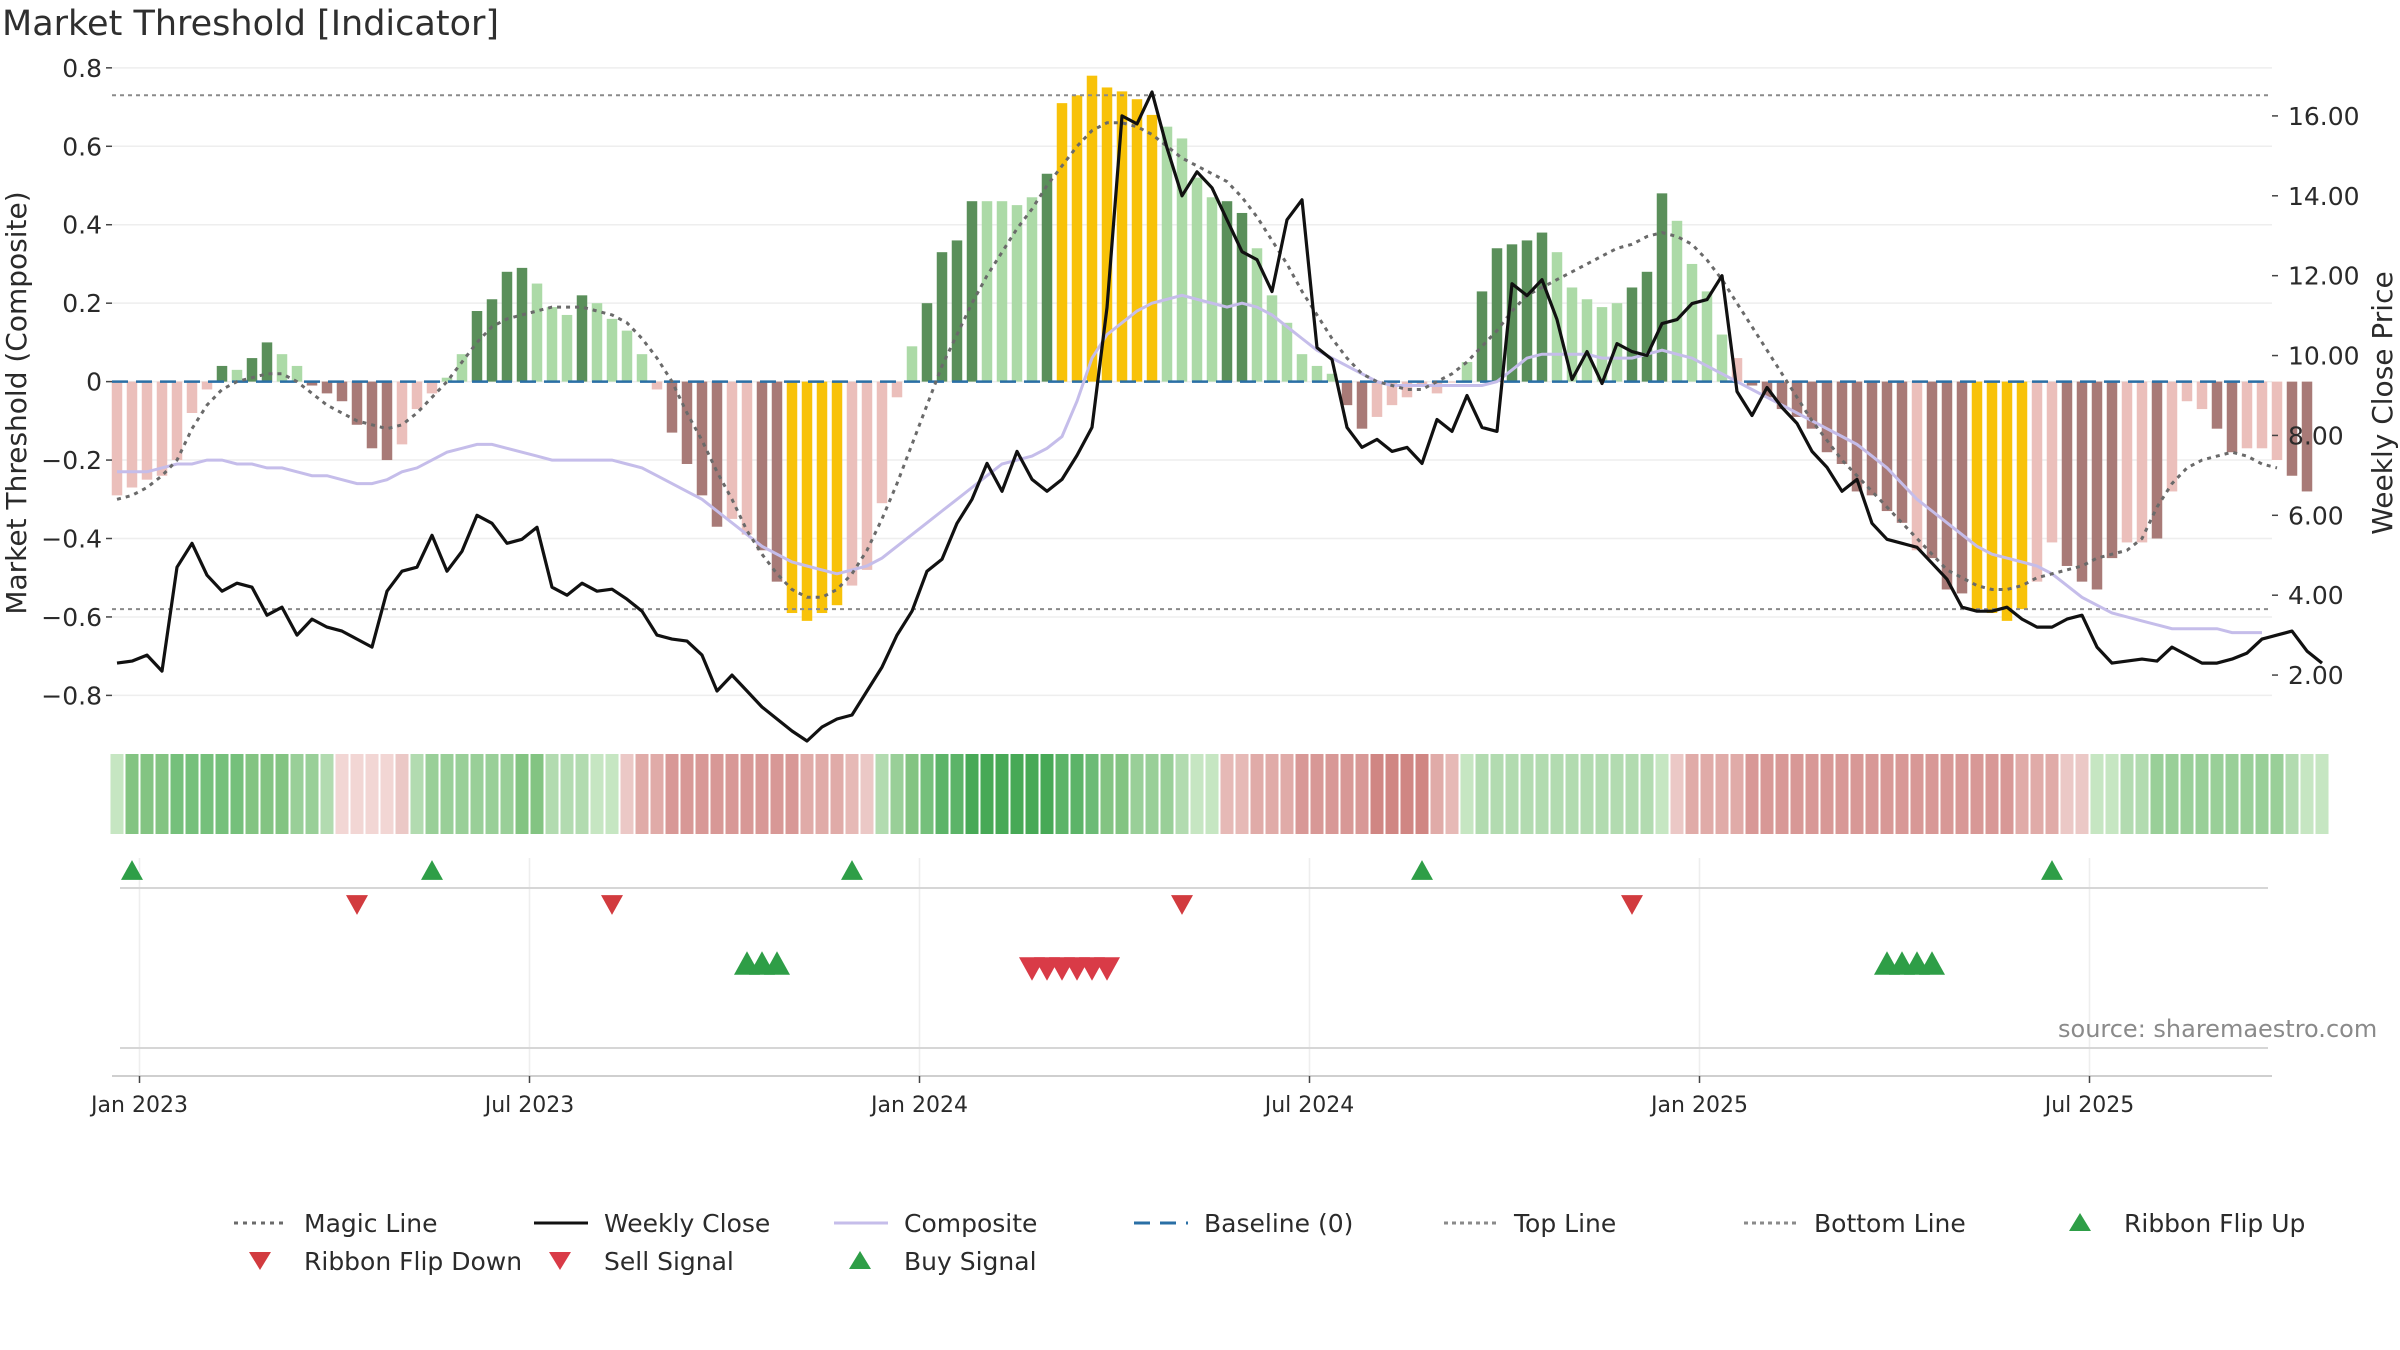  I want to click on ribbon-strip, so click(1219, 794).